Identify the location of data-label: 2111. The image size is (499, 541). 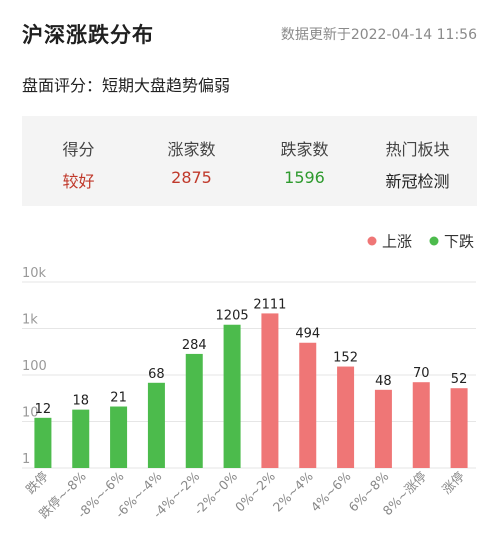
(269, 304).